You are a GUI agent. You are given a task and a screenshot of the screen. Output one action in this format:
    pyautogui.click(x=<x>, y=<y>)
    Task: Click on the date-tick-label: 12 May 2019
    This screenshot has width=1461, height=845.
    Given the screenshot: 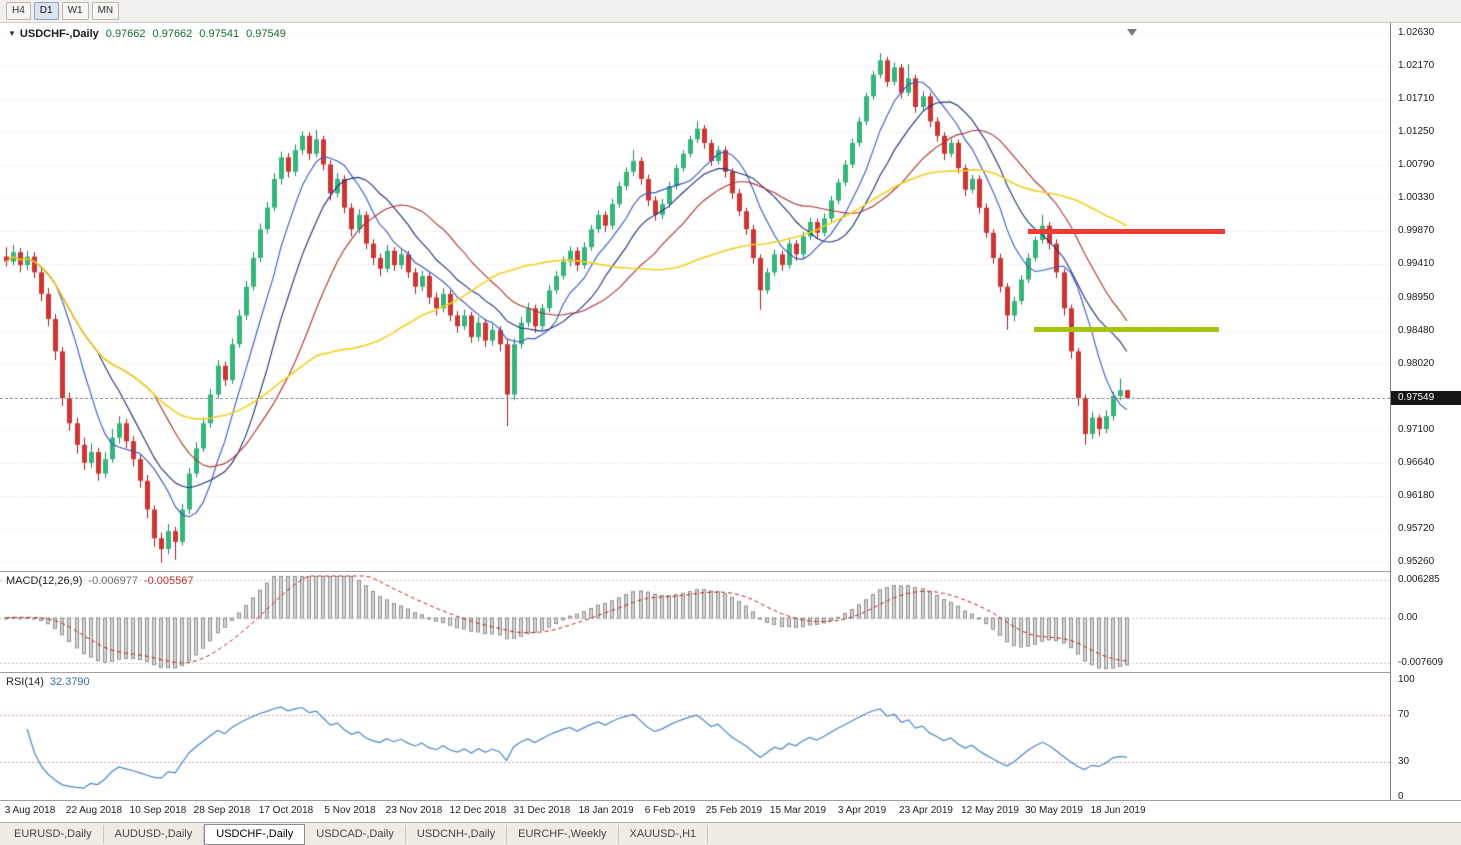 What is the action you would take?
    pyautogui.click(x=990, y=810)
    